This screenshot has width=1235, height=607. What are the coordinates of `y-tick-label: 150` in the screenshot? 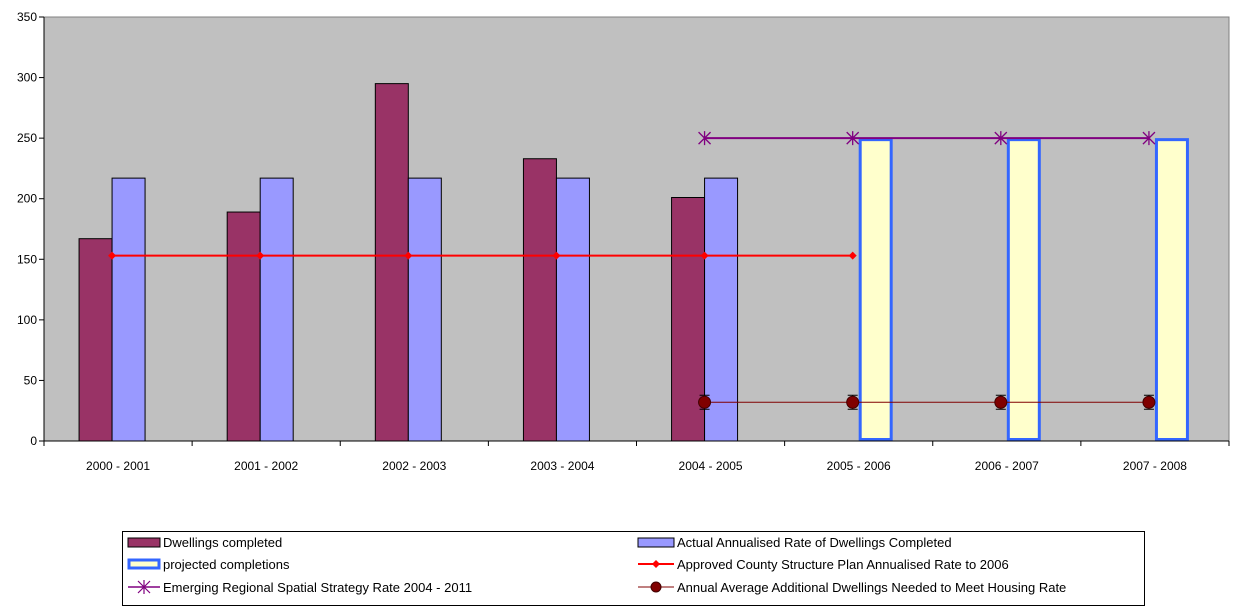 It's located at (27, 259).